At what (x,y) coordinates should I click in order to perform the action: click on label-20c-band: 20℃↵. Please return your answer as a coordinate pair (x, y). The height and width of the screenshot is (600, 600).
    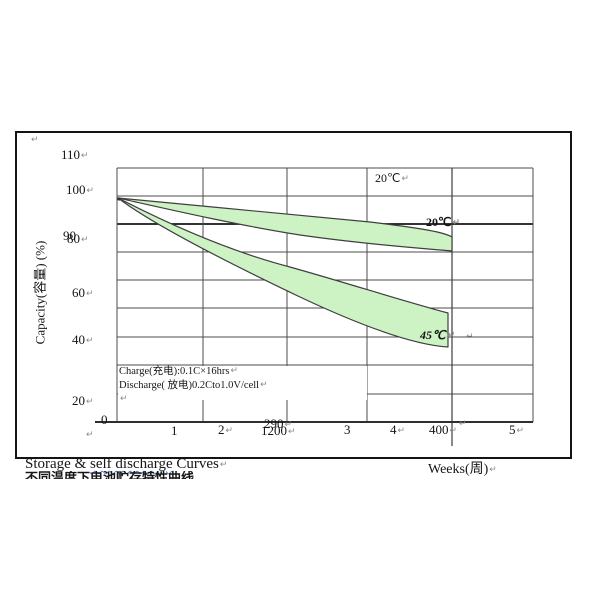
    Looking at the image, I should click on (443, 222).